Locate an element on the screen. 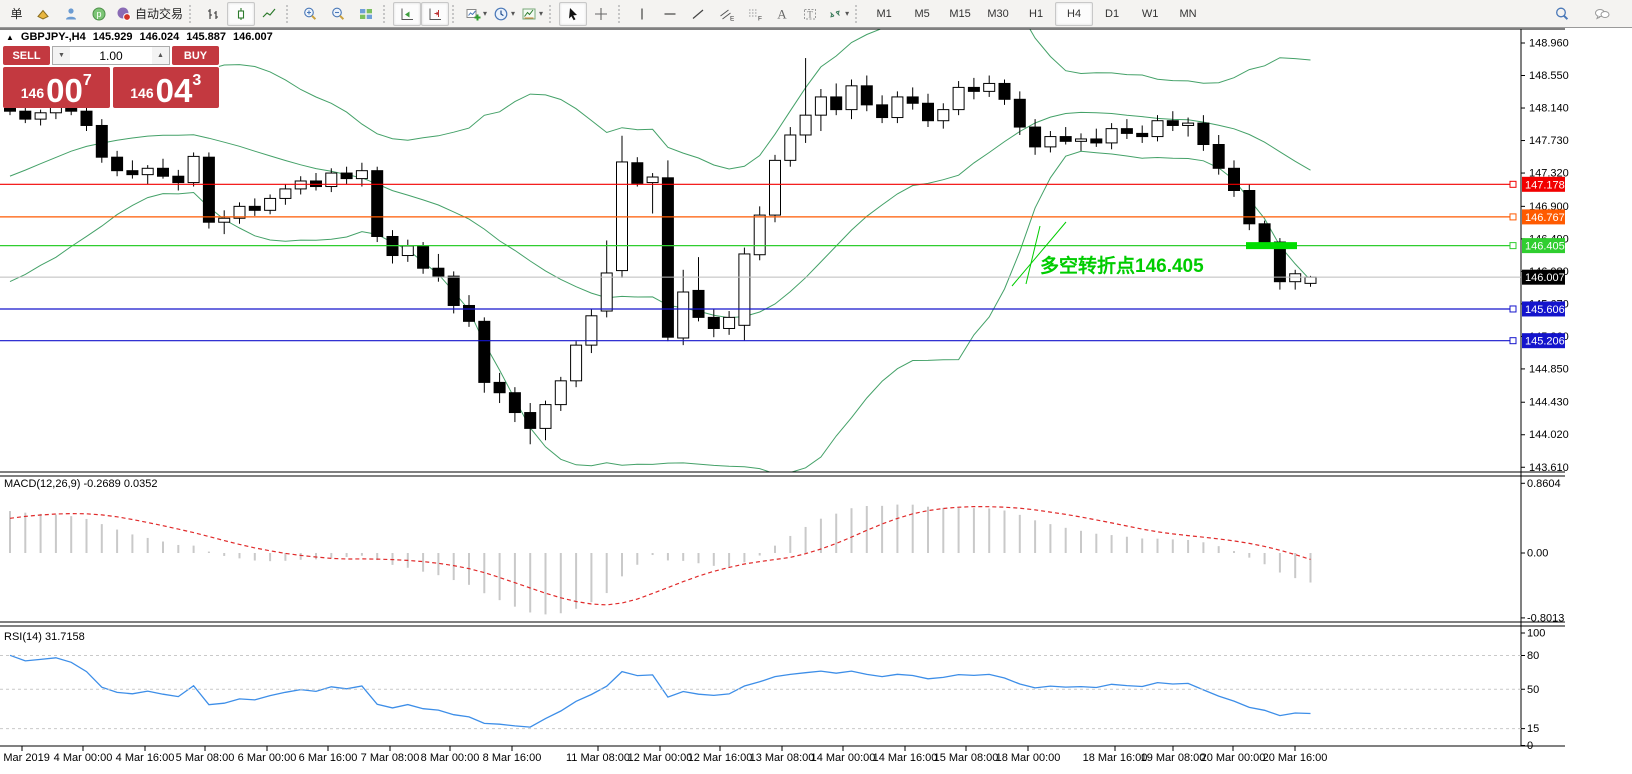 This screenshot has width=1632, height=774. buy-price-sup: 3 is located at coordinates (197, 80).